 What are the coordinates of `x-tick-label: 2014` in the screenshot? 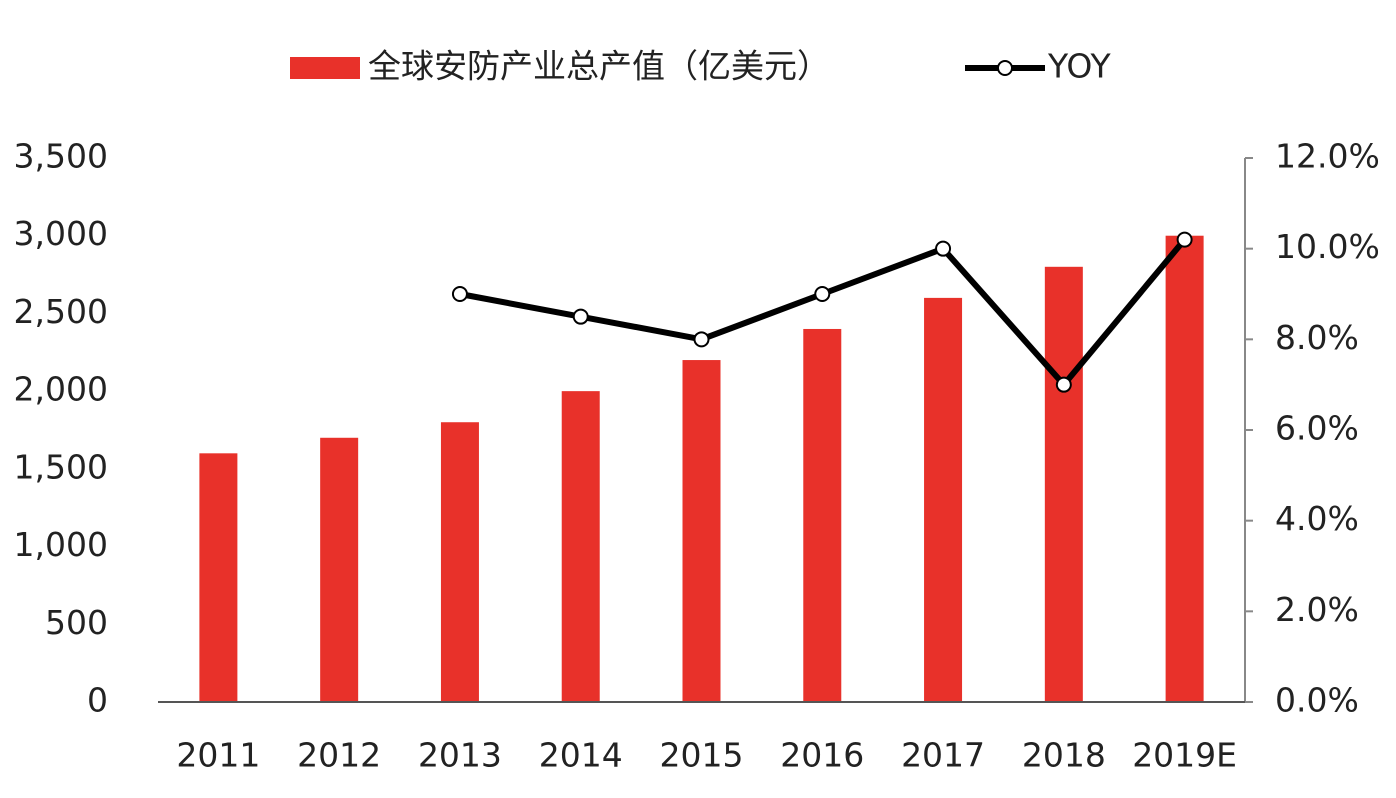 It's located at (581, 755).